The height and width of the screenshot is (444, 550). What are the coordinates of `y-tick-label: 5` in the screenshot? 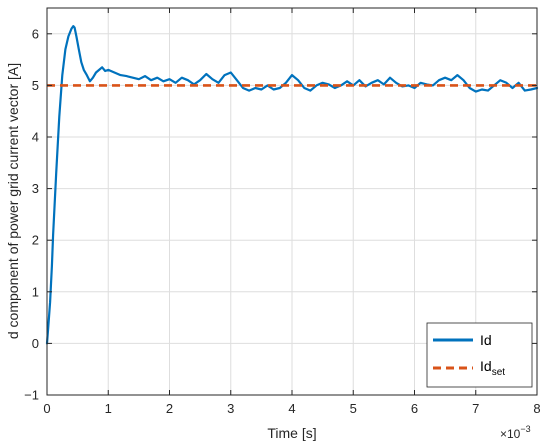 It's located at (35, 85).